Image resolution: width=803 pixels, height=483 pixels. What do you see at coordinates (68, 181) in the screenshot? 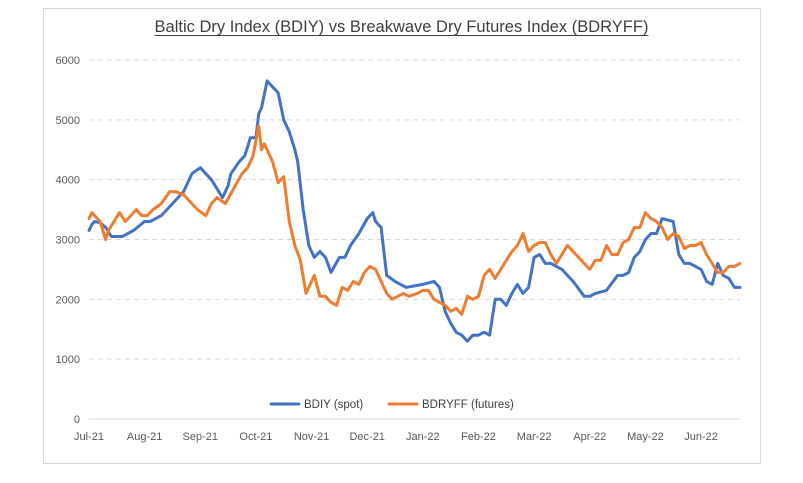
I see `y-tick-label: 4000` at bounding box center [68, 181].